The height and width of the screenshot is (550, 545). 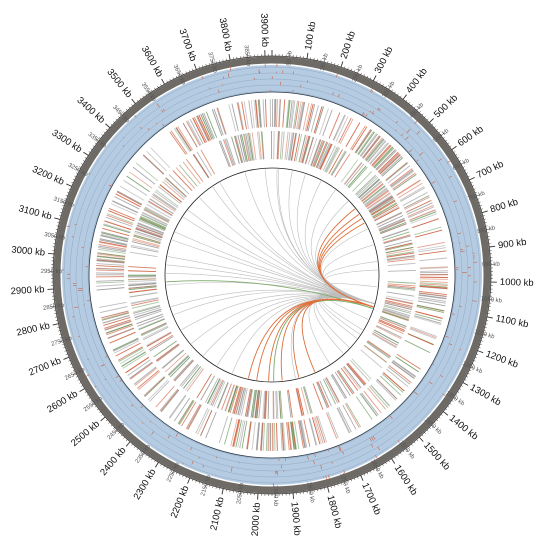 I want to click on minor-position-label: 1850 kb, so click(x=310, y=492).